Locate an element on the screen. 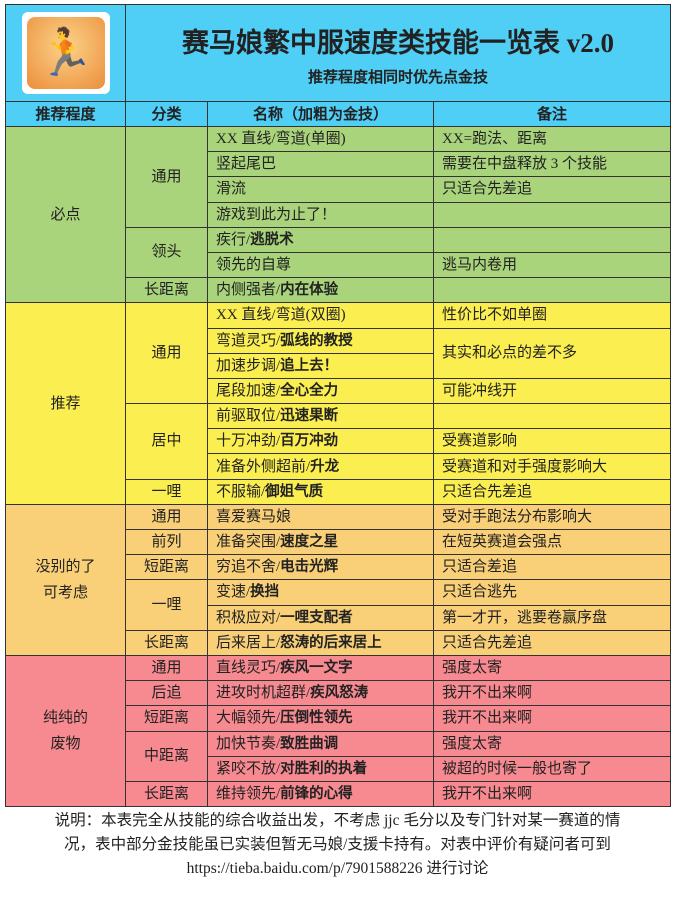 The height and width of the screenshot is (901, 674). level-cell: 推荐 is located at coordinates (65, 403).